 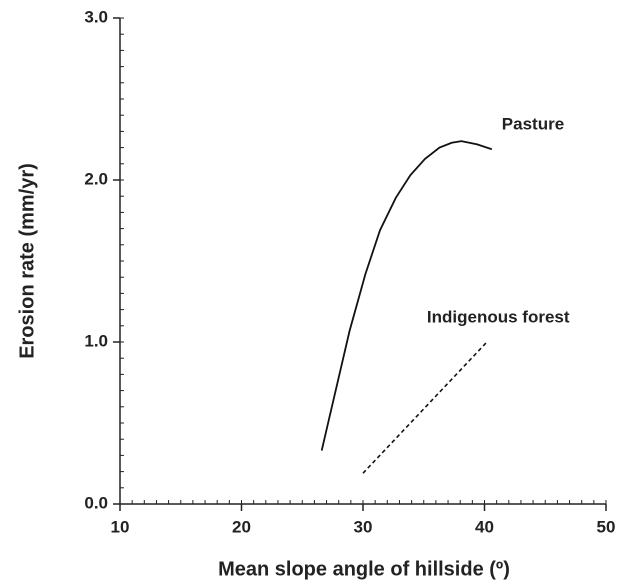 What do you see at coordinates (241, 526) in the screenshot?
I see `x-tick-label: 20` at bounding box center [241, 526].